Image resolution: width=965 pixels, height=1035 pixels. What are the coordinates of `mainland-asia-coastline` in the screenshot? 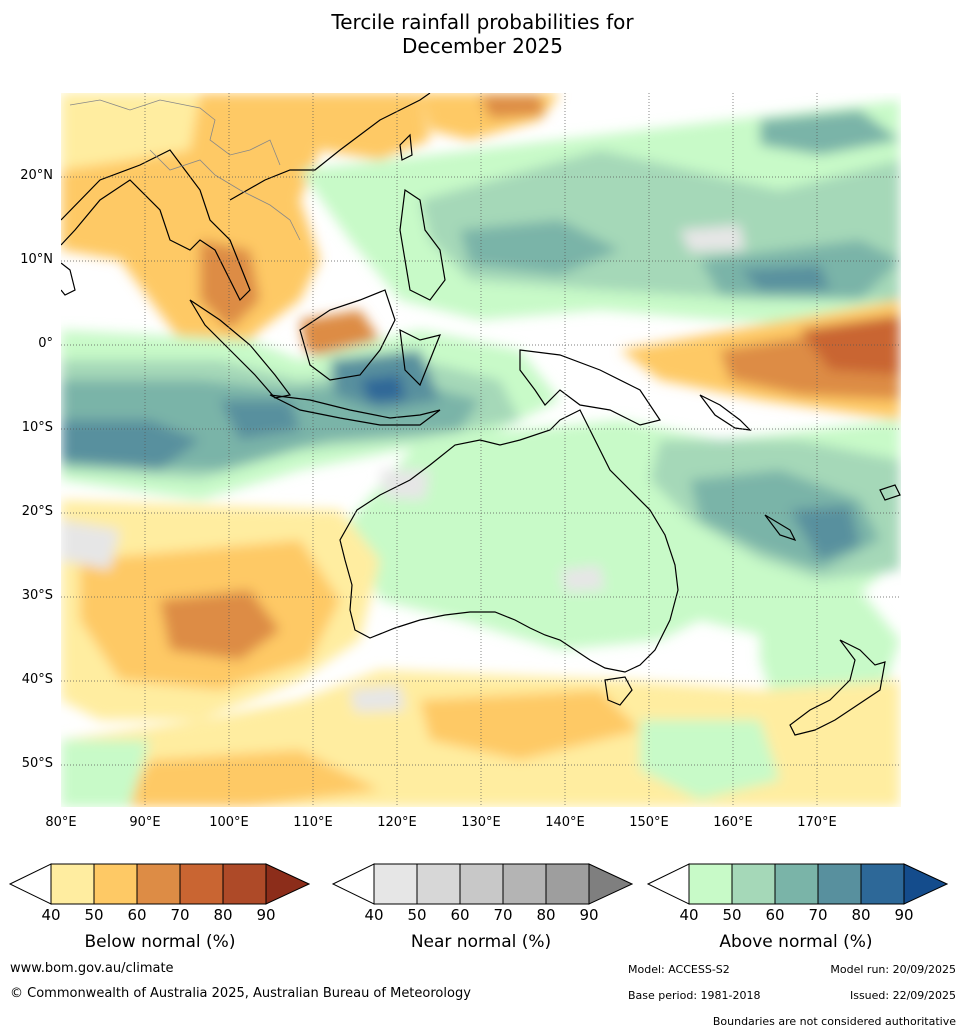 It's located at (156, 225).